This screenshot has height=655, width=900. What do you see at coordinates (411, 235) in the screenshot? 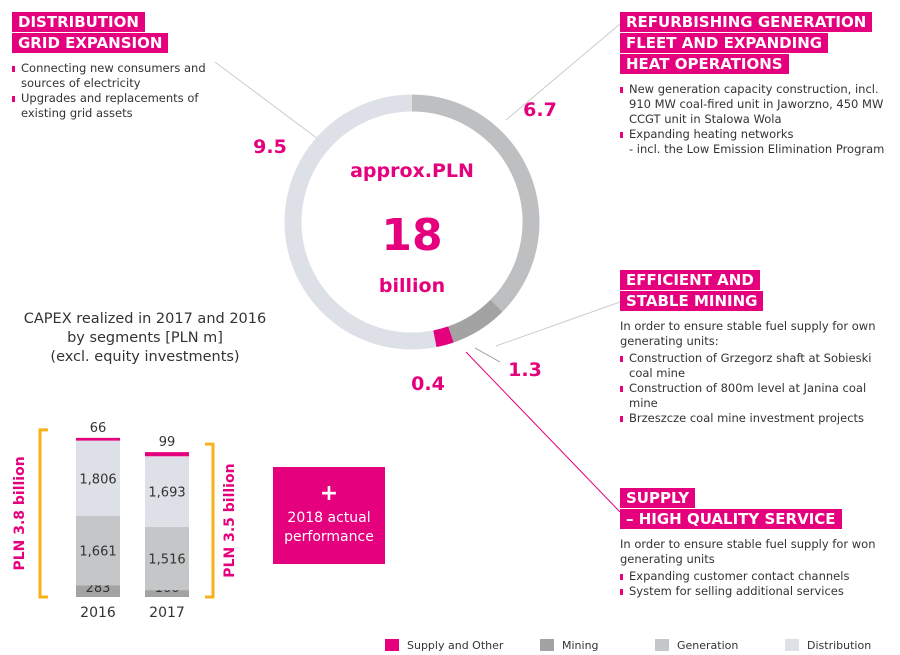
I see `center-value: 18` at bounding box center [411, 235].